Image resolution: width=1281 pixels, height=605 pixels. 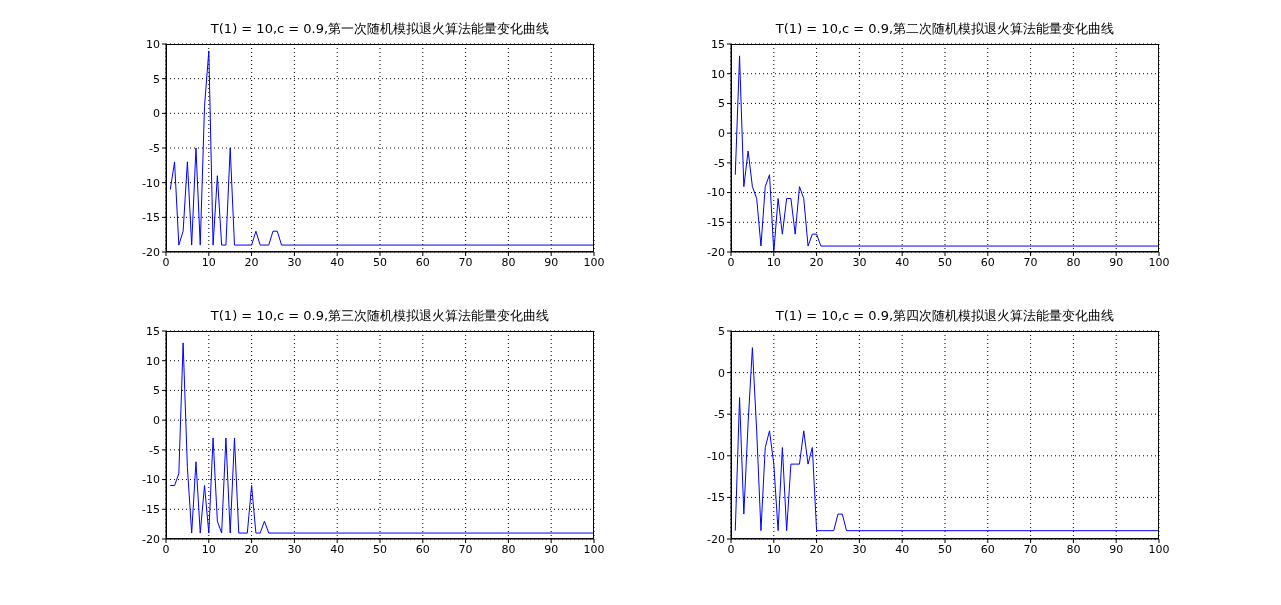 I want to click on chart-title: T(1) = 10,c = 0.9,第一次随机模拟退火算法能量变化曲线, so click(x=380, y=29).